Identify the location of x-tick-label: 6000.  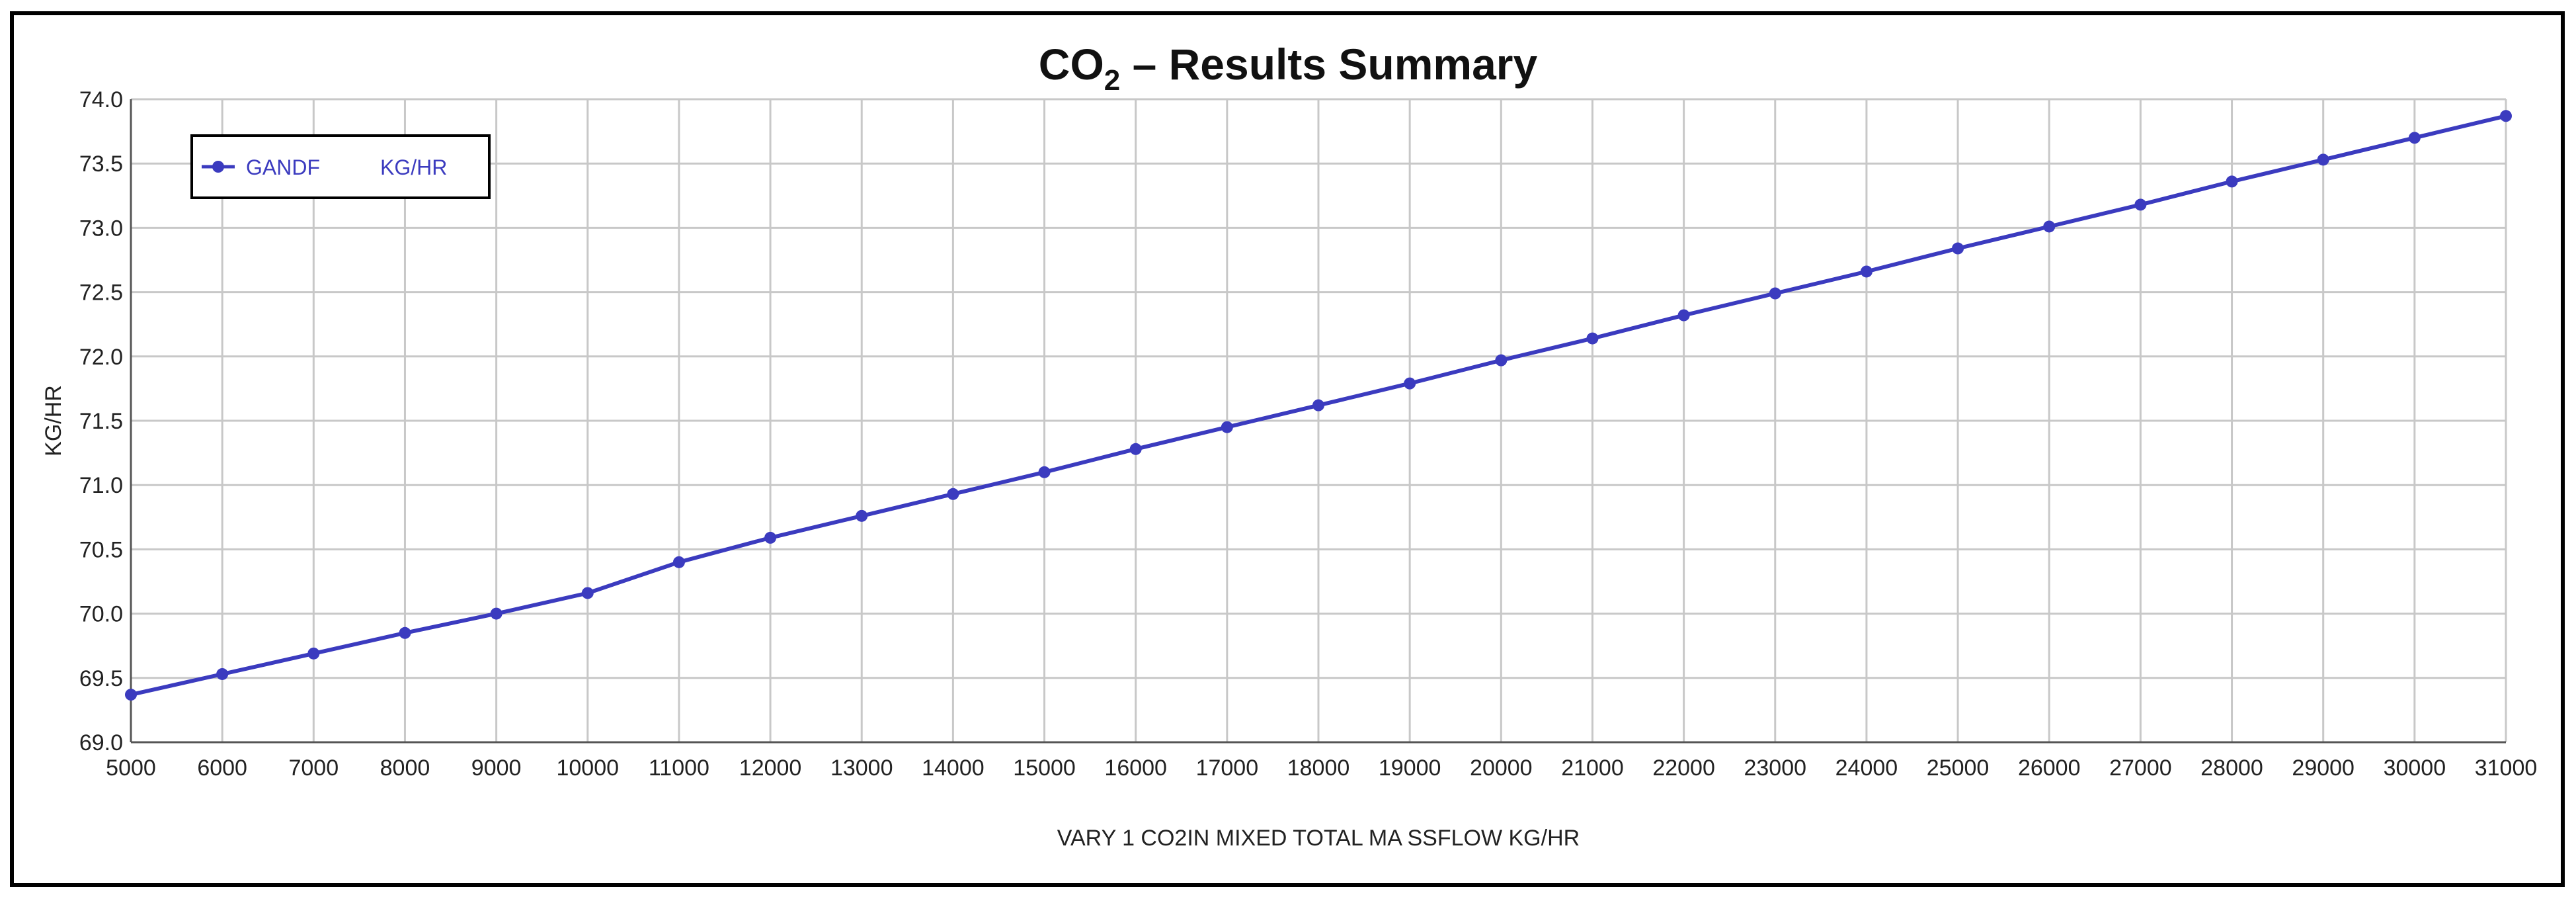
(222, 768).